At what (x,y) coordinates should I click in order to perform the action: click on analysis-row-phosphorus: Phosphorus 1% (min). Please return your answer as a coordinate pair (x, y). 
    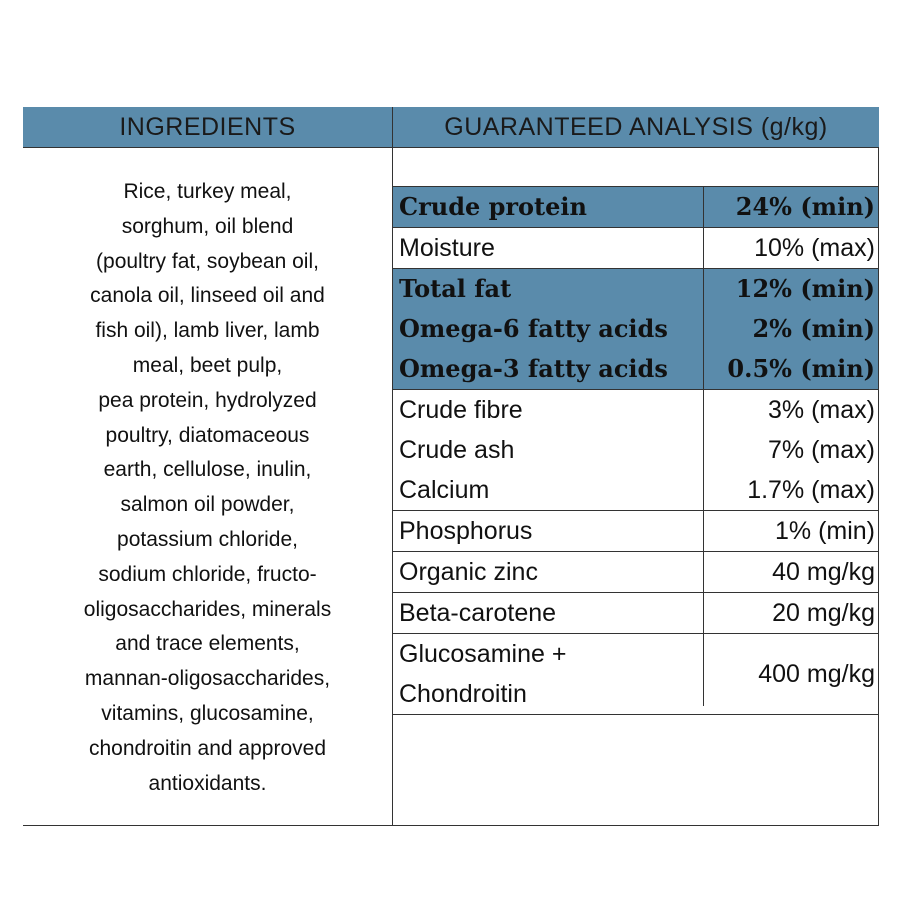
    Looking at the image, I should click on (635, 530).